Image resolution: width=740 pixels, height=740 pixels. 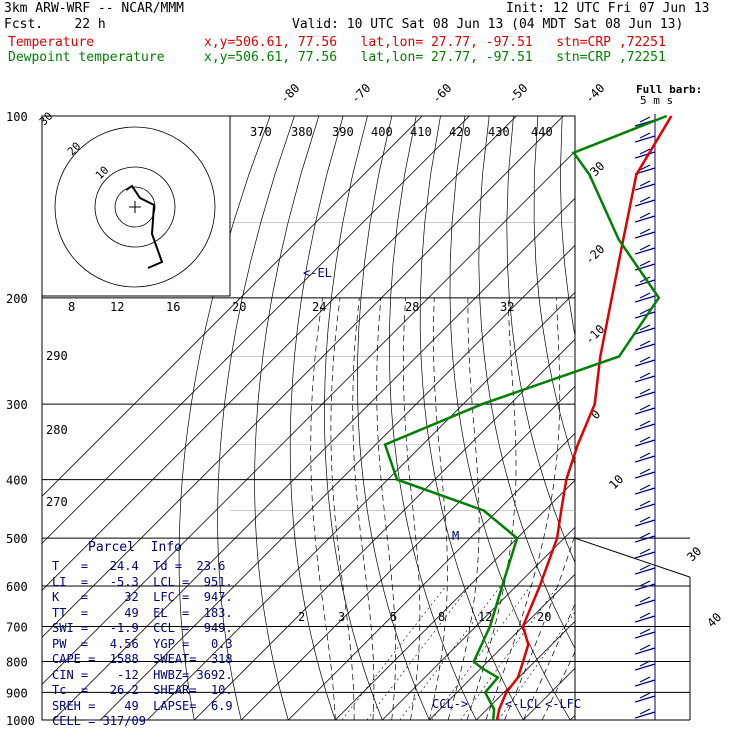 I want to click on theta-e-label: 380, so click(x=302, y=132).